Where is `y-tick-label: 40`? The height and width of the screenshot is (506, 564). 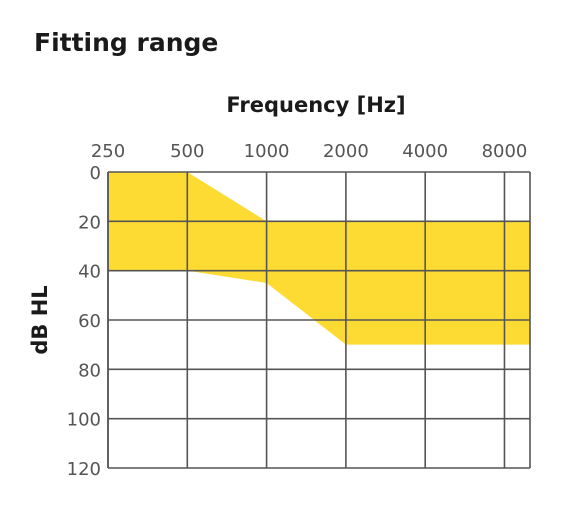 y-tick-label: 40 is located at coordinates (89, 272).